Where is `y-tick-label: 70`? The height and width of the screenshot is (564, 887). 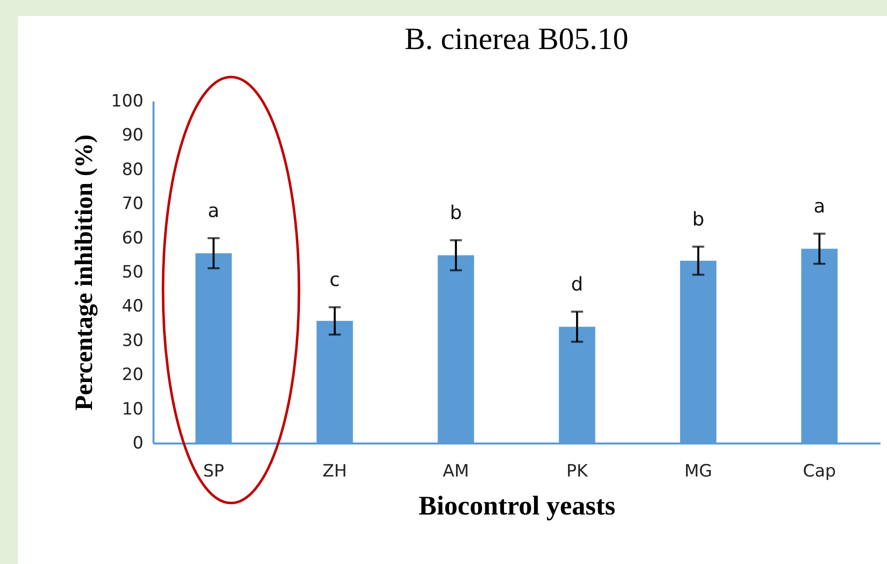 y-tick-label: 70 is located at coordinates (133, 204).